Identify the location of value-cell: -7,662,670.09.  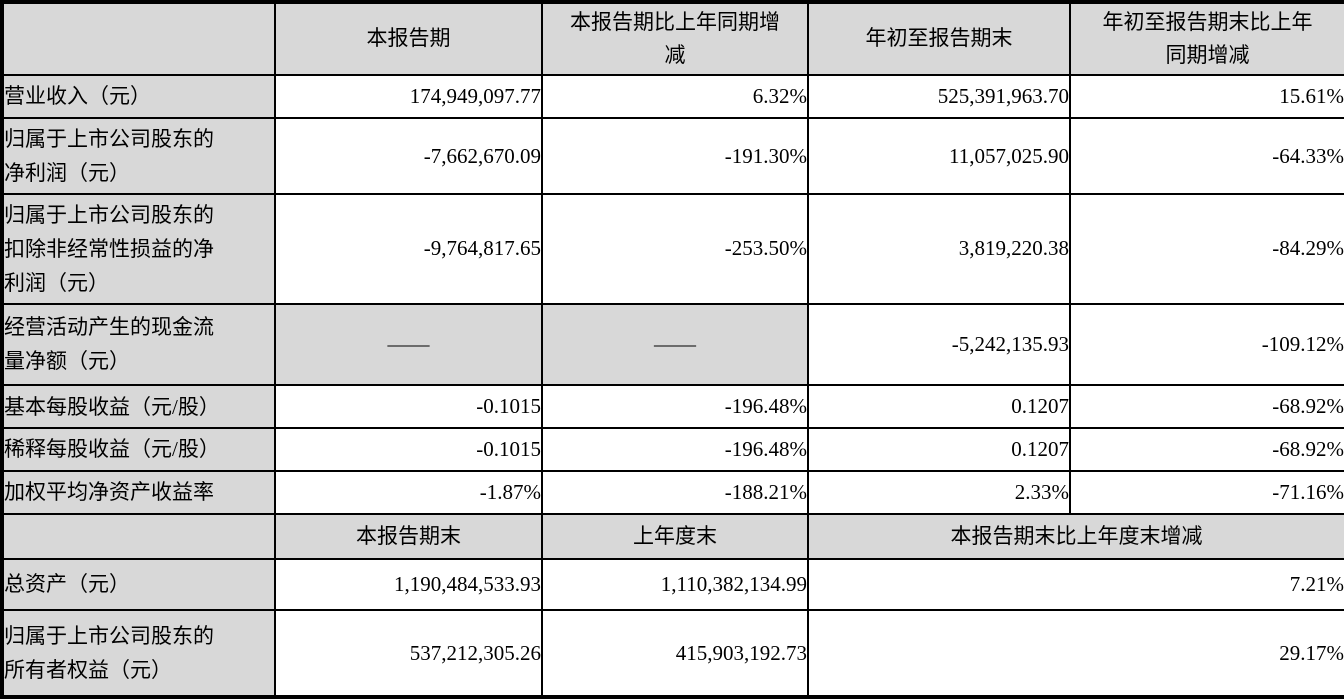
(408, 156).